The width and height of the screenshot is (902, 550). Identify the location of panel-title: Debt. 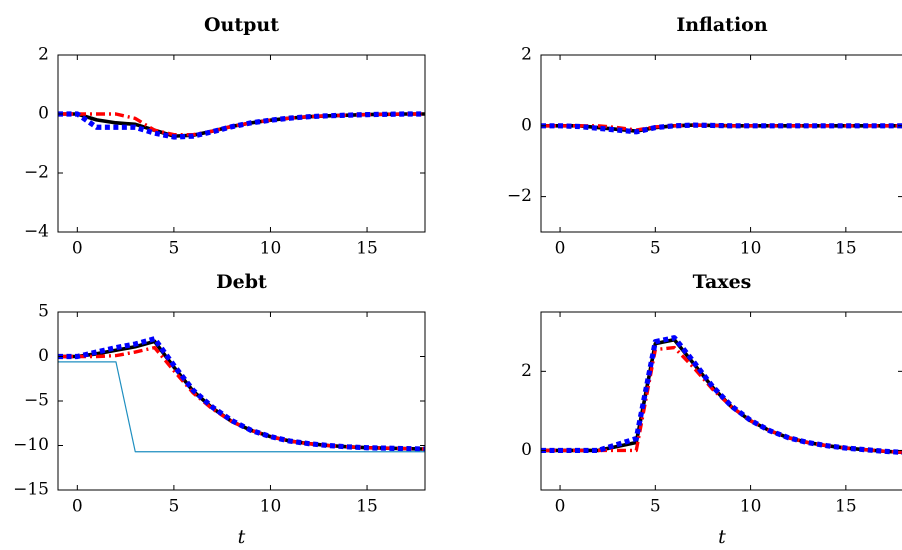
(241, 282).